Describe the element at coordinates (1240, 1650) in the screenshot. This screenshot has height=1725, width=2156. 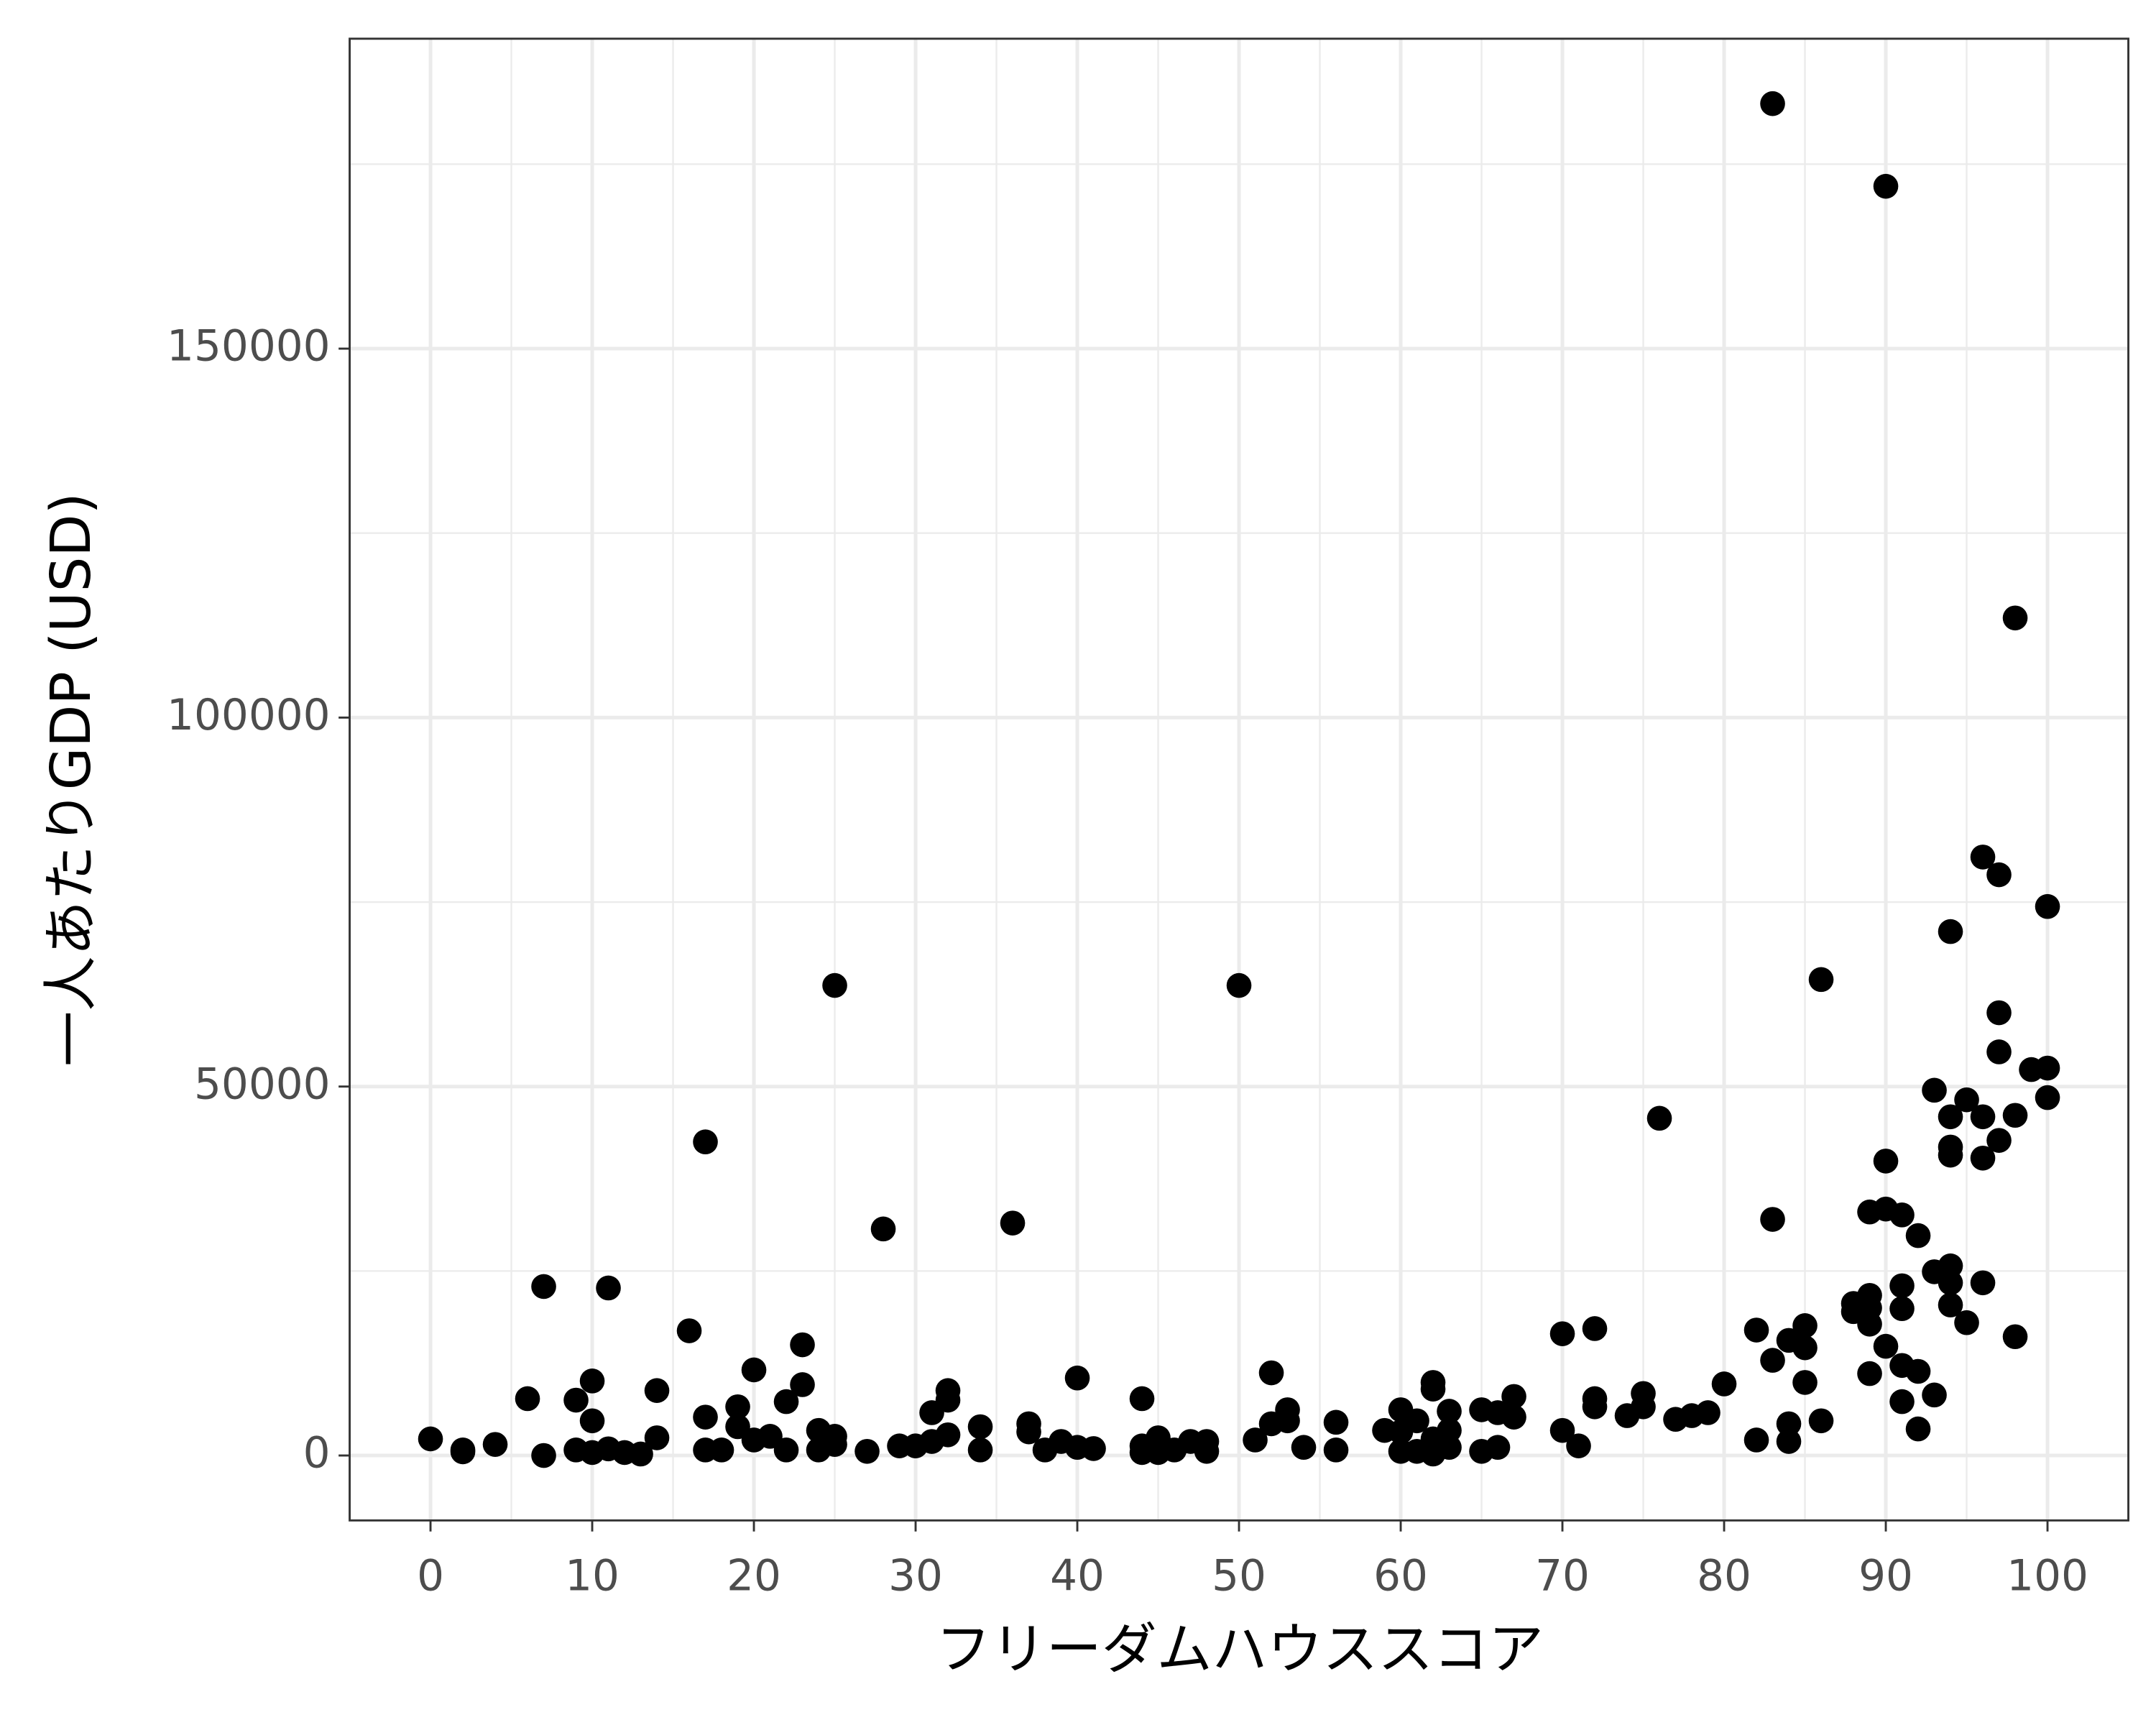
I see `x-axis-title: フリーダムハウススコア` at that location.